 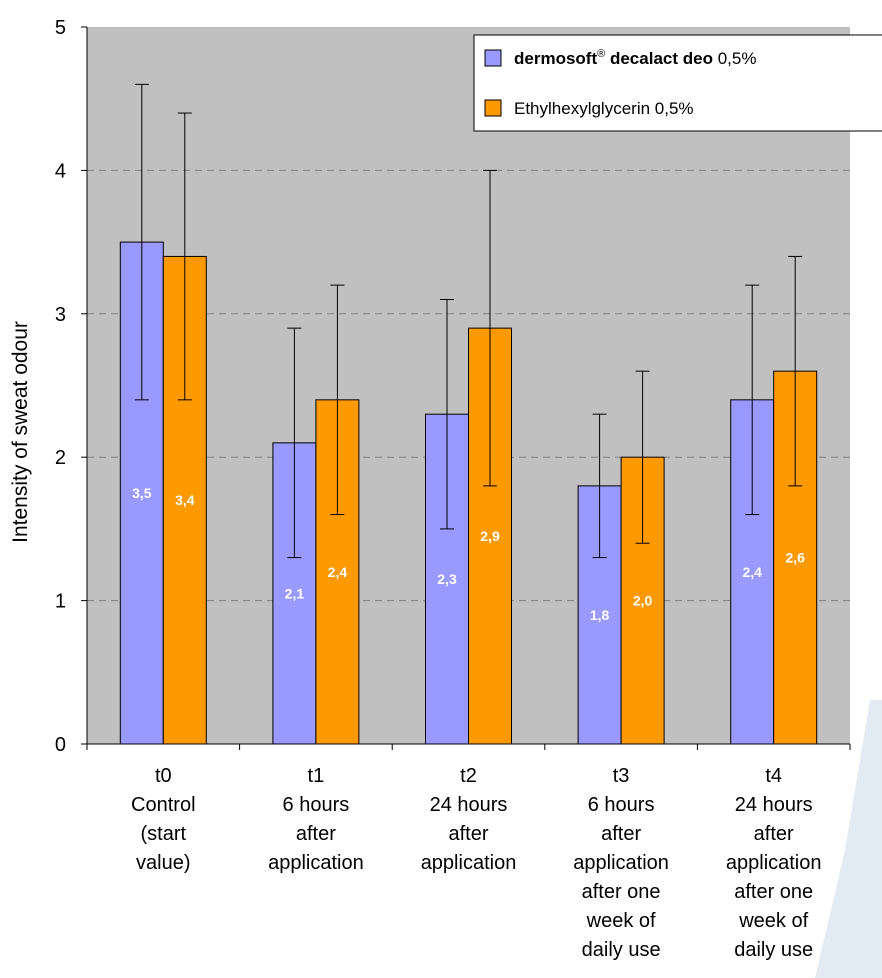 What do you see at coordinates (734, 58) in the screenshot?
I see `legend-dermosoft-suffix: 0,5%` at bounding box center [734, 58].